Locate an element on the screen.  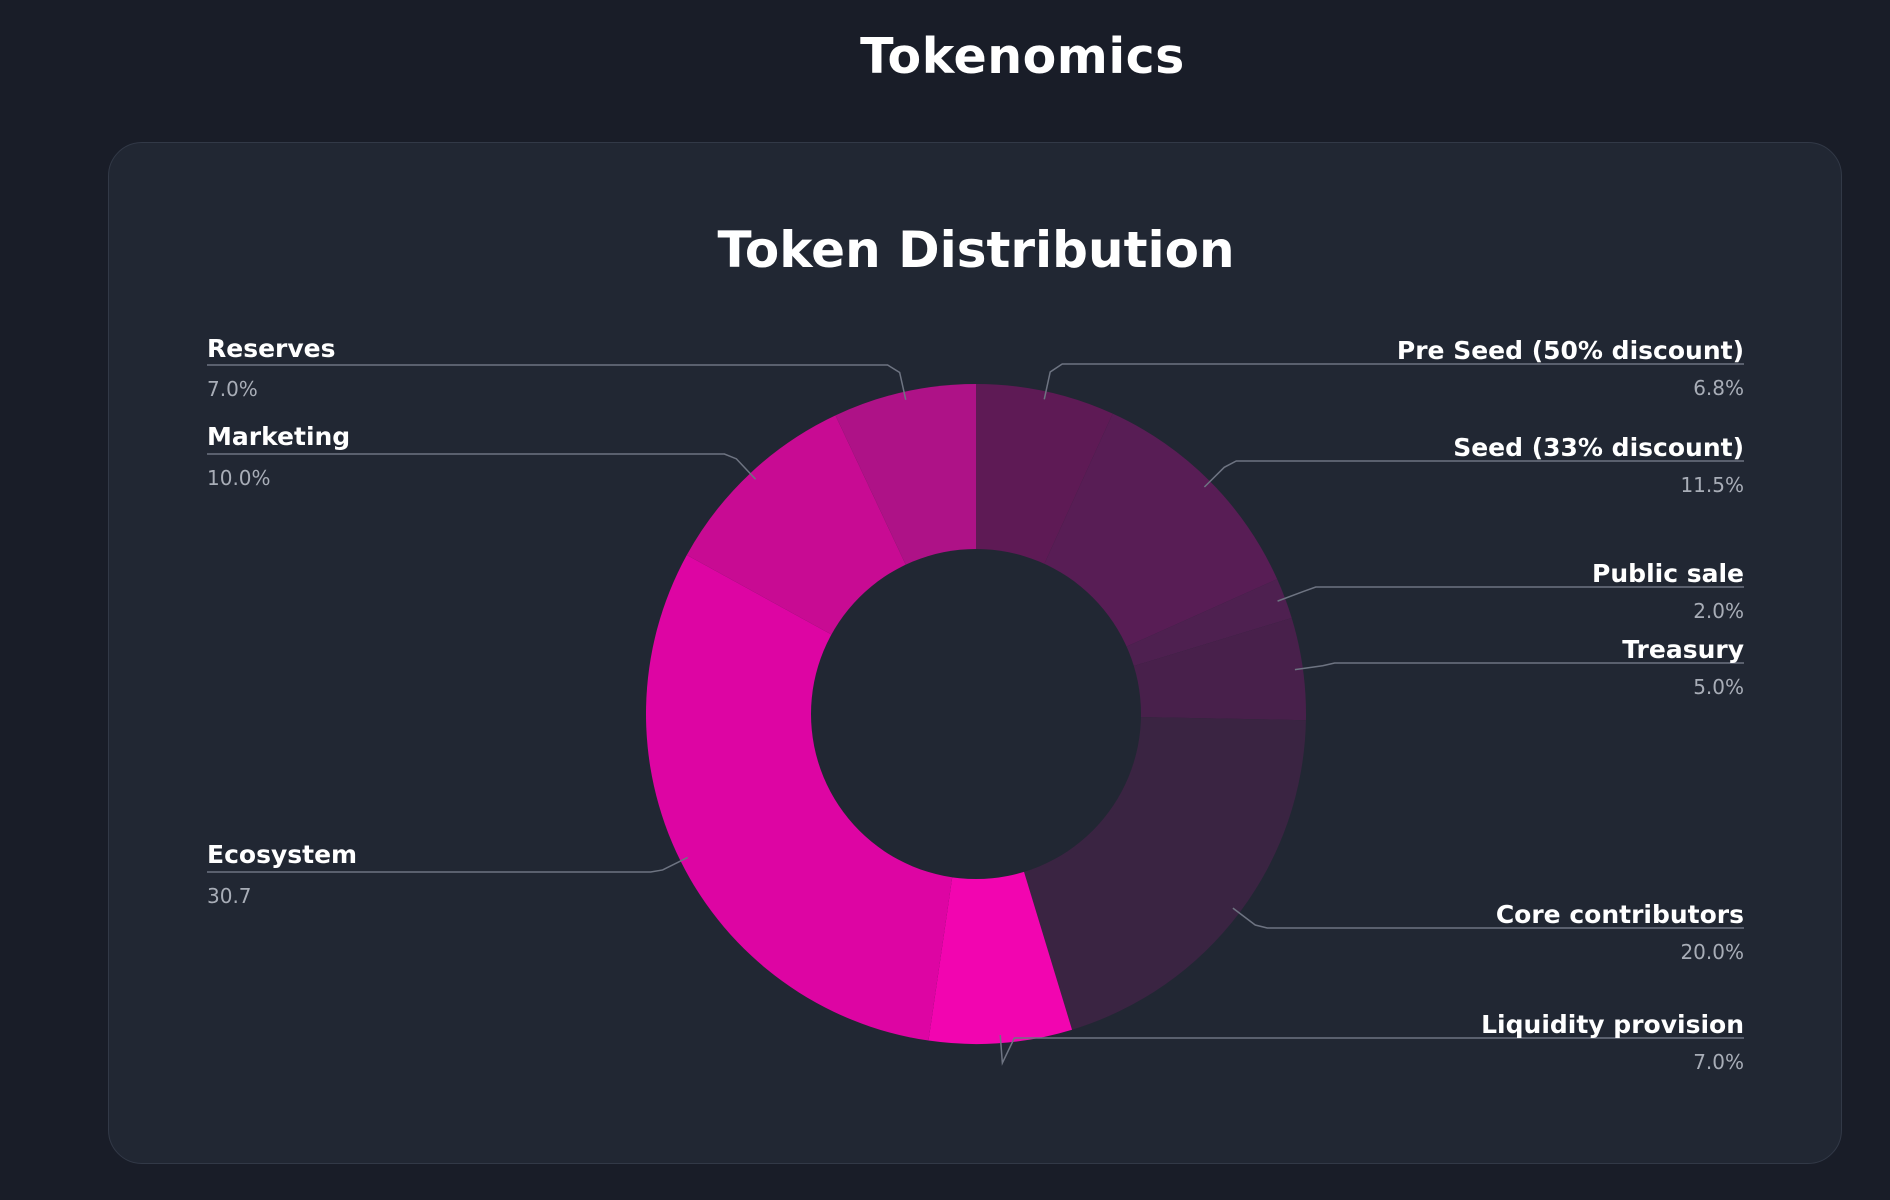
leader-line-public-sale is located at coordinates (1510, 594).